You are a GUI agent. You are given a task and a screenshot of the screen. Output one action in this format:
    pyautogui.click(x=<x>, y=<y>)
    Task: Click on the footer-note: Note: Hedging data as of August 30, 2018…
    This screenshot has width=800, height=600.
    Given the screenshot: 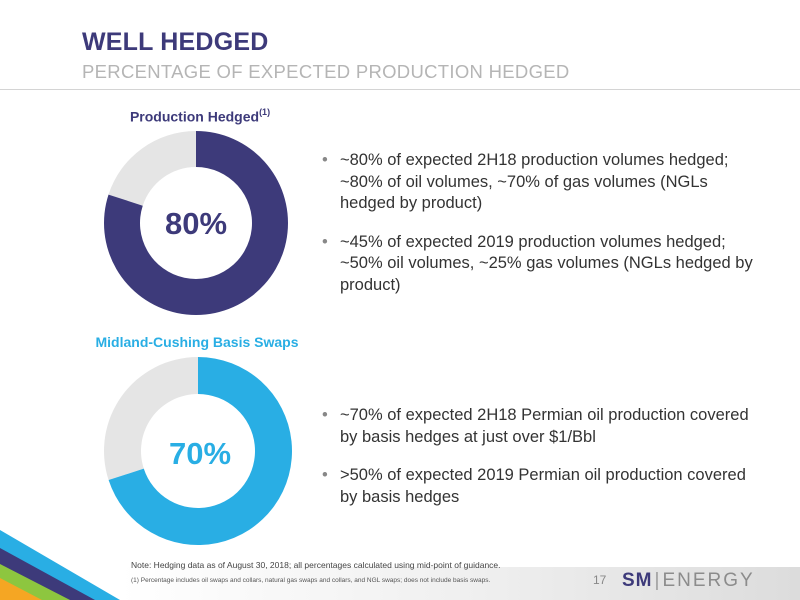 What is the action you would take?
    pyautogui.click(x=316, y=565)
    